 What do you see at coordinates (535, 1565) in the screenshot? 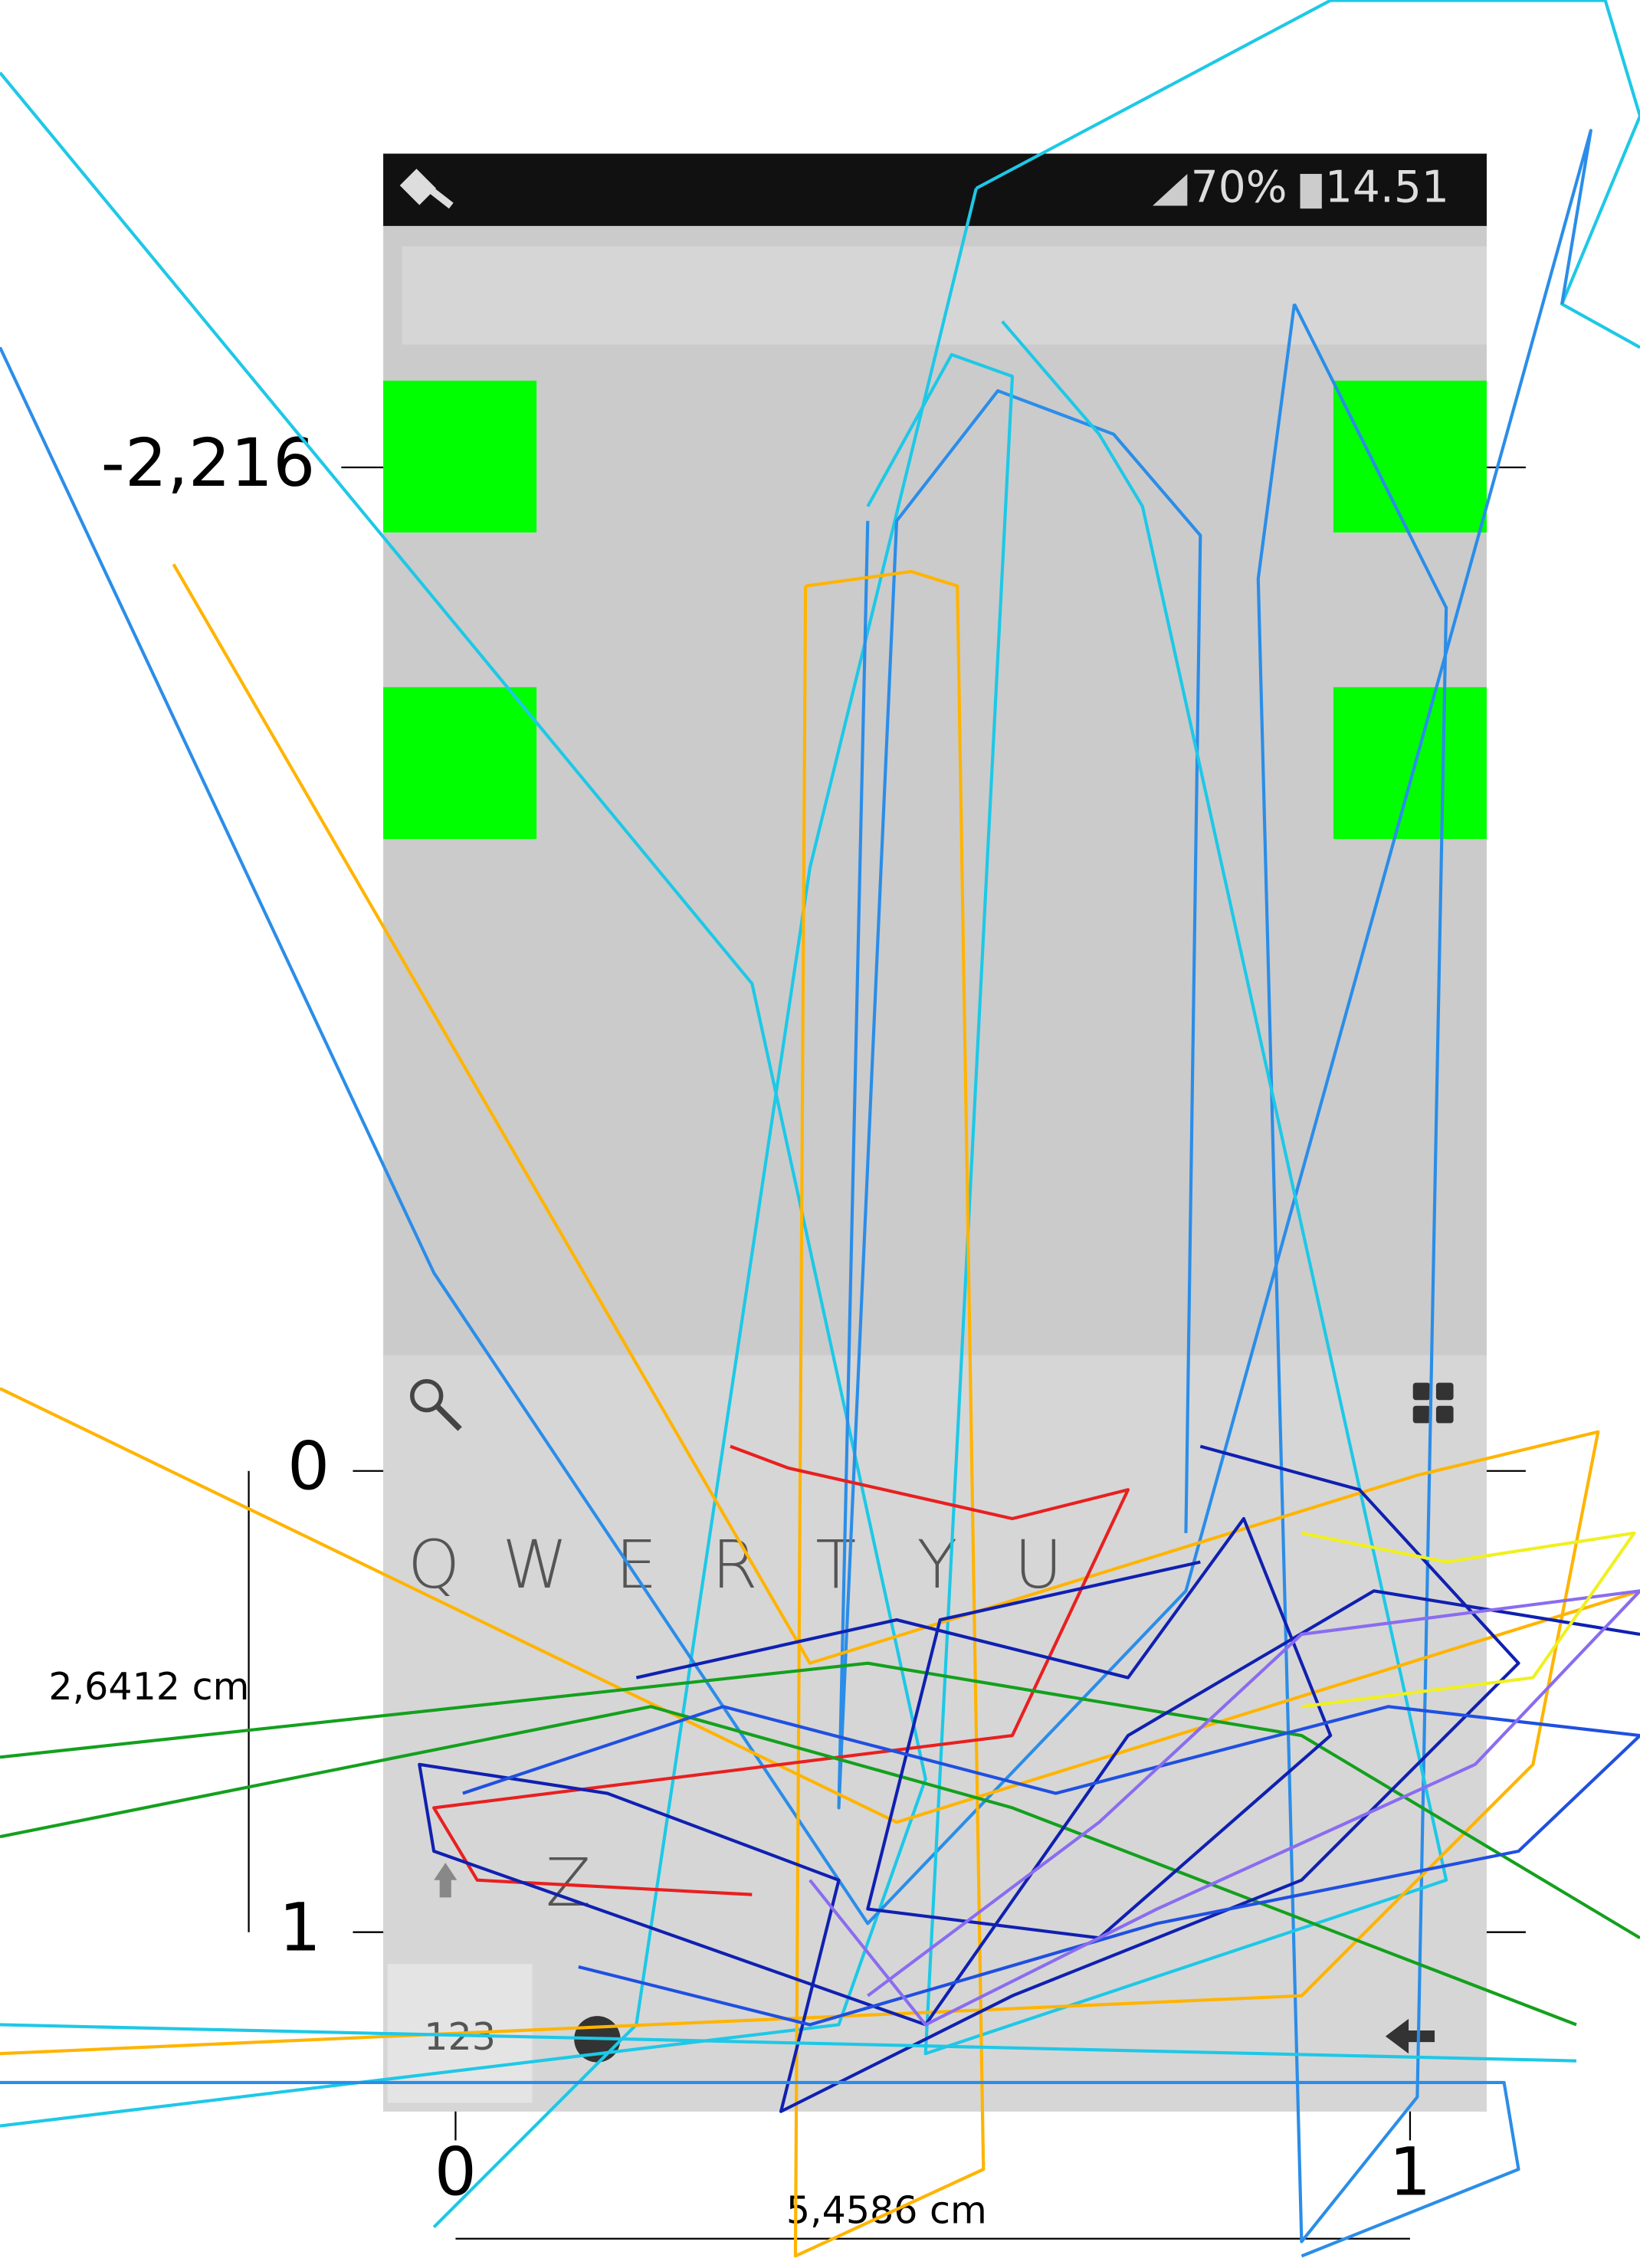
I see `key: W` at bounding box center [535, 1565].